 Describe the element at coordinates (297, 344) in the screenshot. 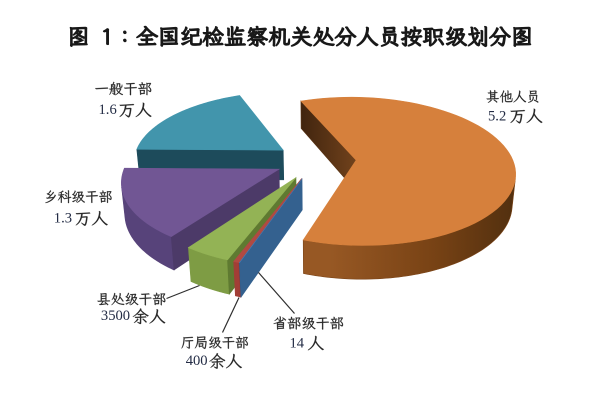

I see `svg-text: 14` at that location.